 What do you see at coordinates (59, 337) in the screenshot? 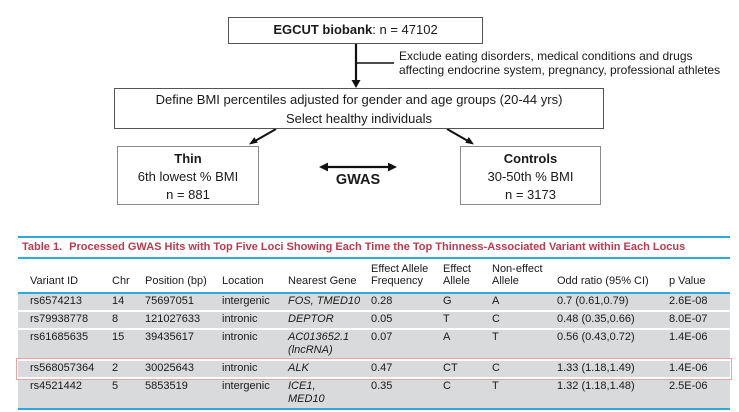
I see `cell-variant_id: rs61685635` at bounding box center [59, 337].